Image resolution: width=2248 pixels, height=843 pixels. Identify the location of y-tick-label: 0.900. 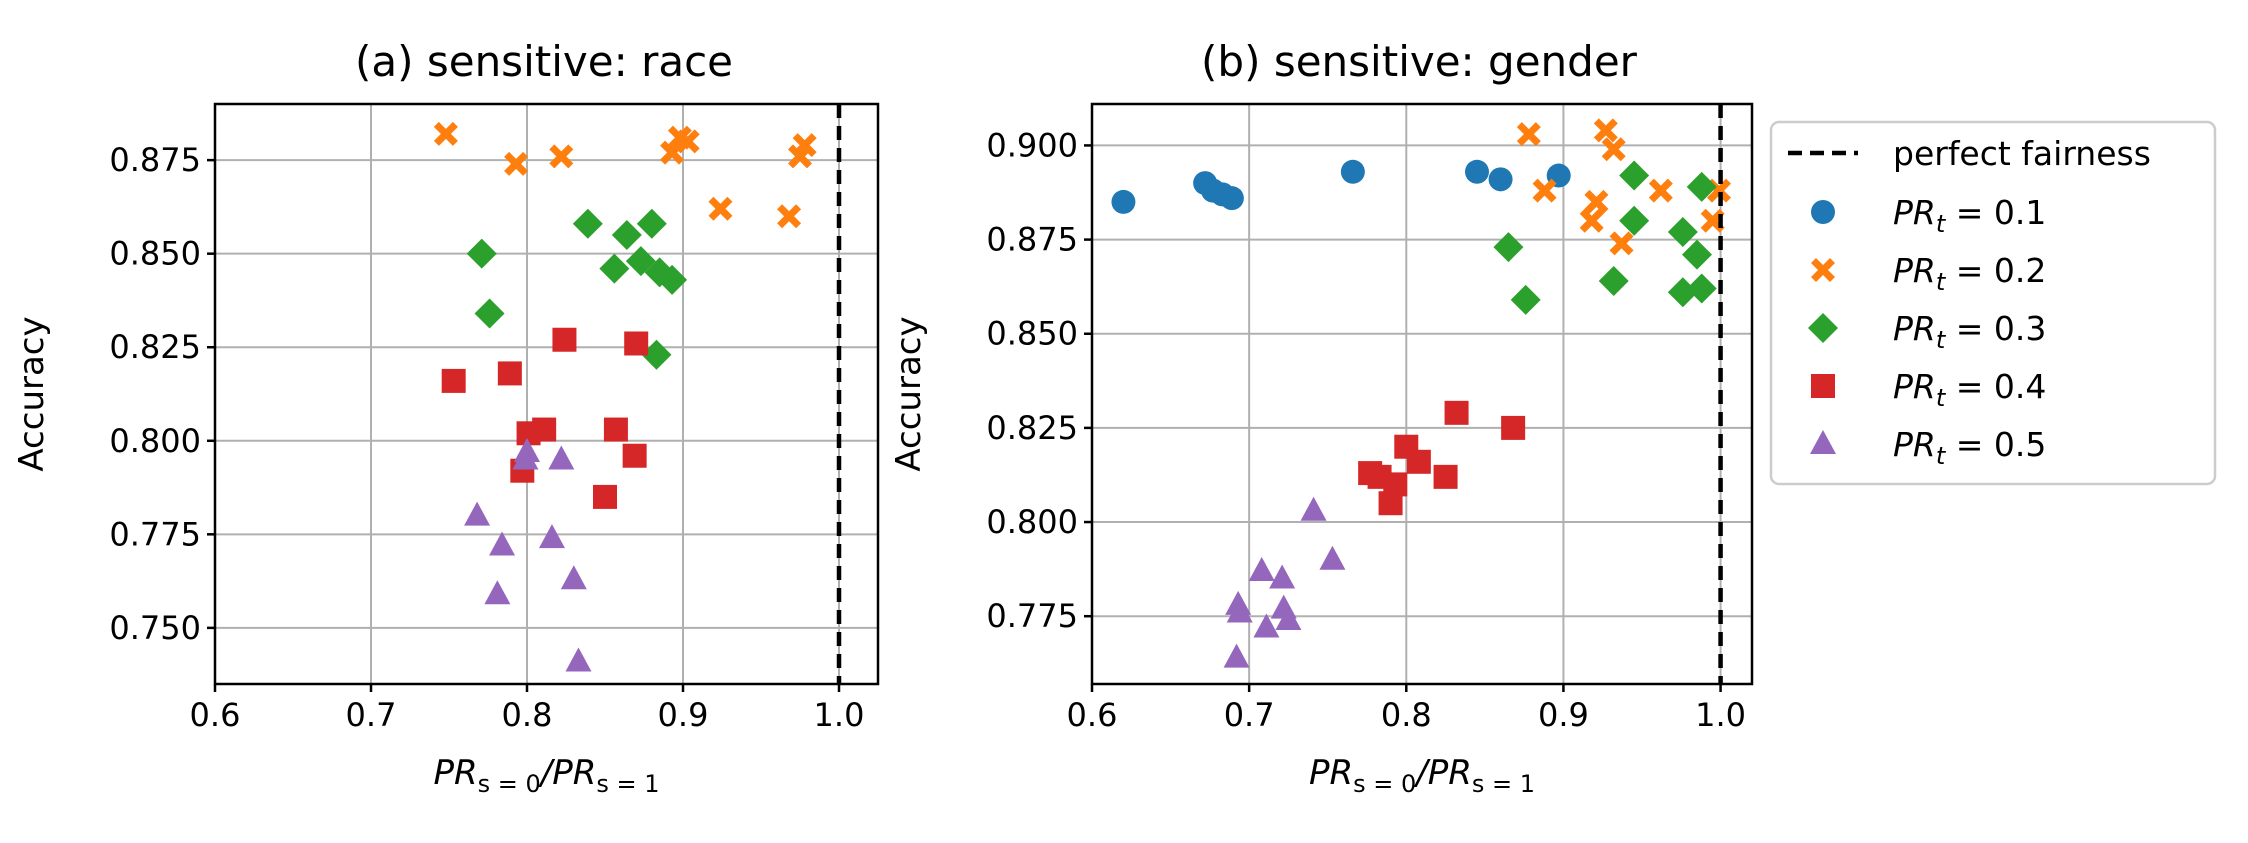
(1032, 145).